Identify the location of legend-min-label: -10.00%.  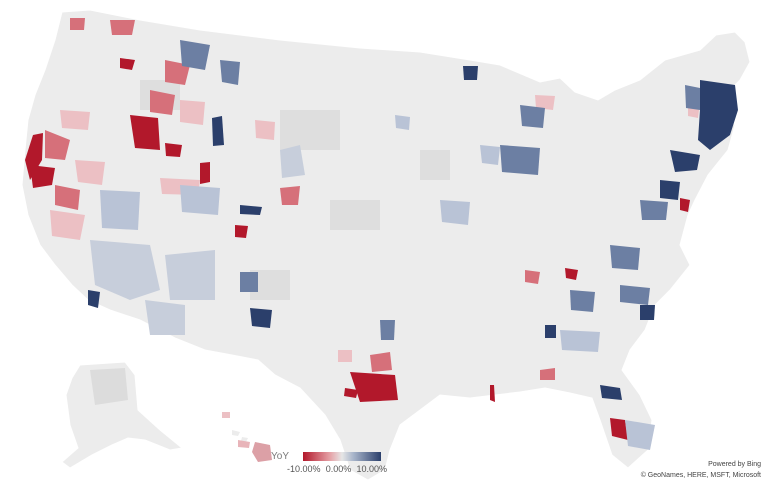
(304, 469).